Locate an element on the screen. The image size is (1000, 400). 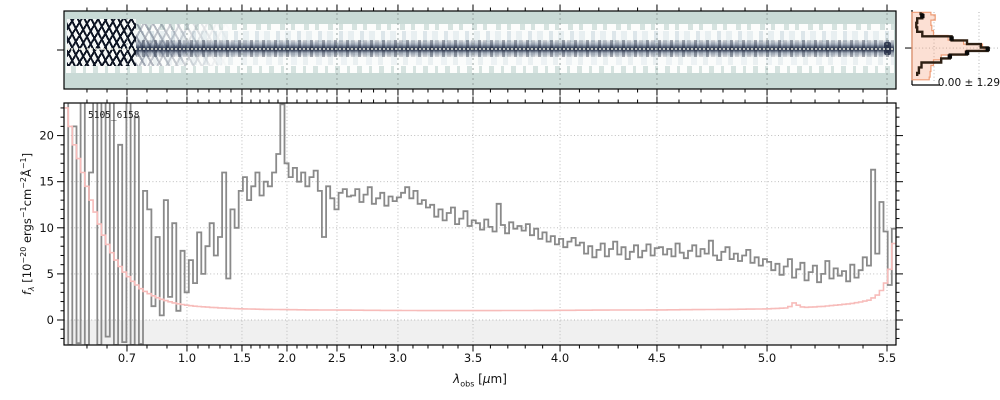
profile-histogram-panel is located at coordinates (954, 47).